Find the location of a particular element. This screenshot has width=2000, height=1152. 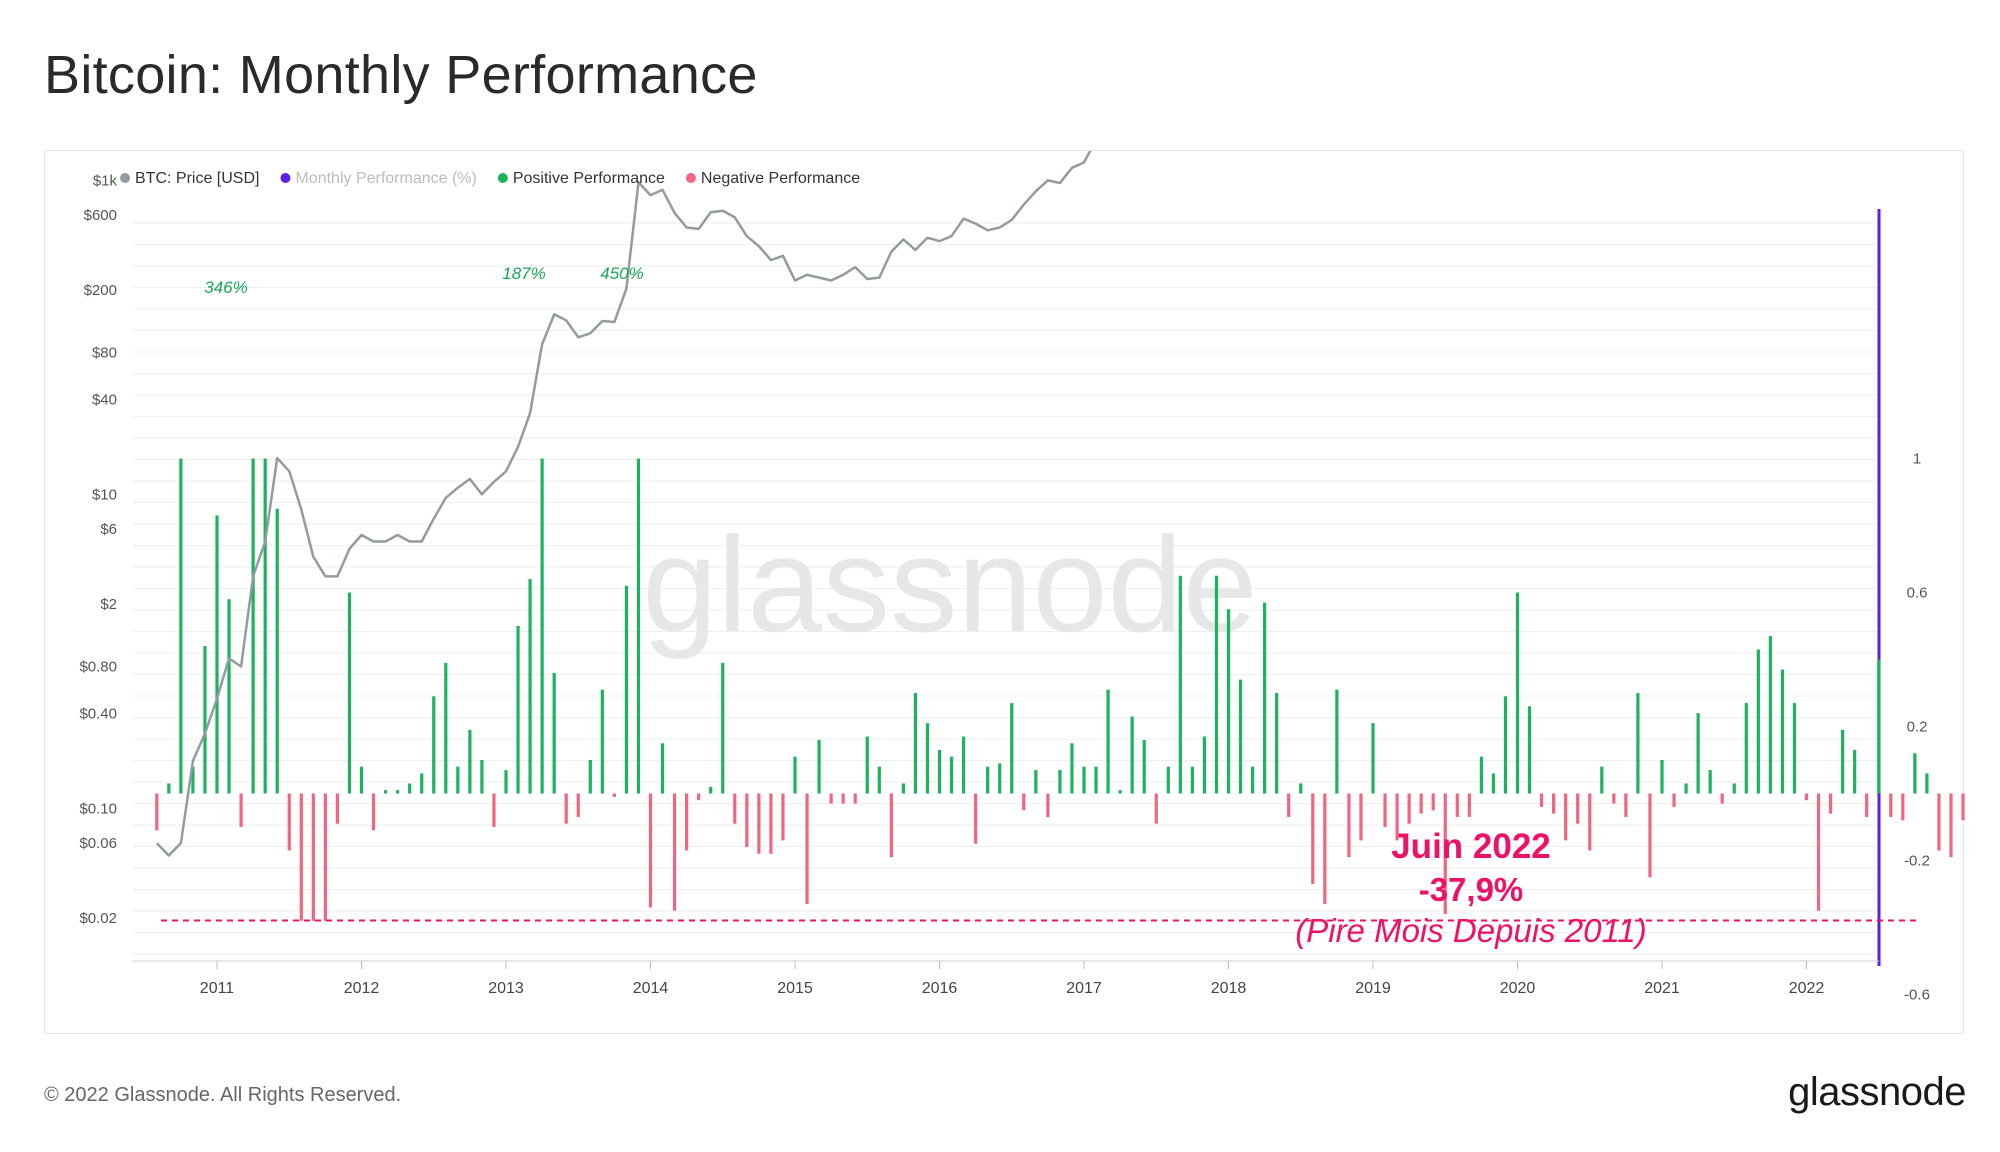

watermark-text: glassnode is located at coordinates (949, 584).